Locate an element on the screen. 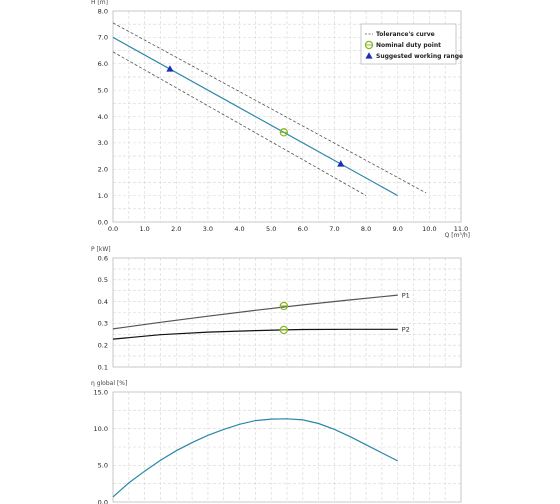 The width and height of the screenshot is (560, 504). y-tick-label: 0.5 is located at coordinates (103, 280).